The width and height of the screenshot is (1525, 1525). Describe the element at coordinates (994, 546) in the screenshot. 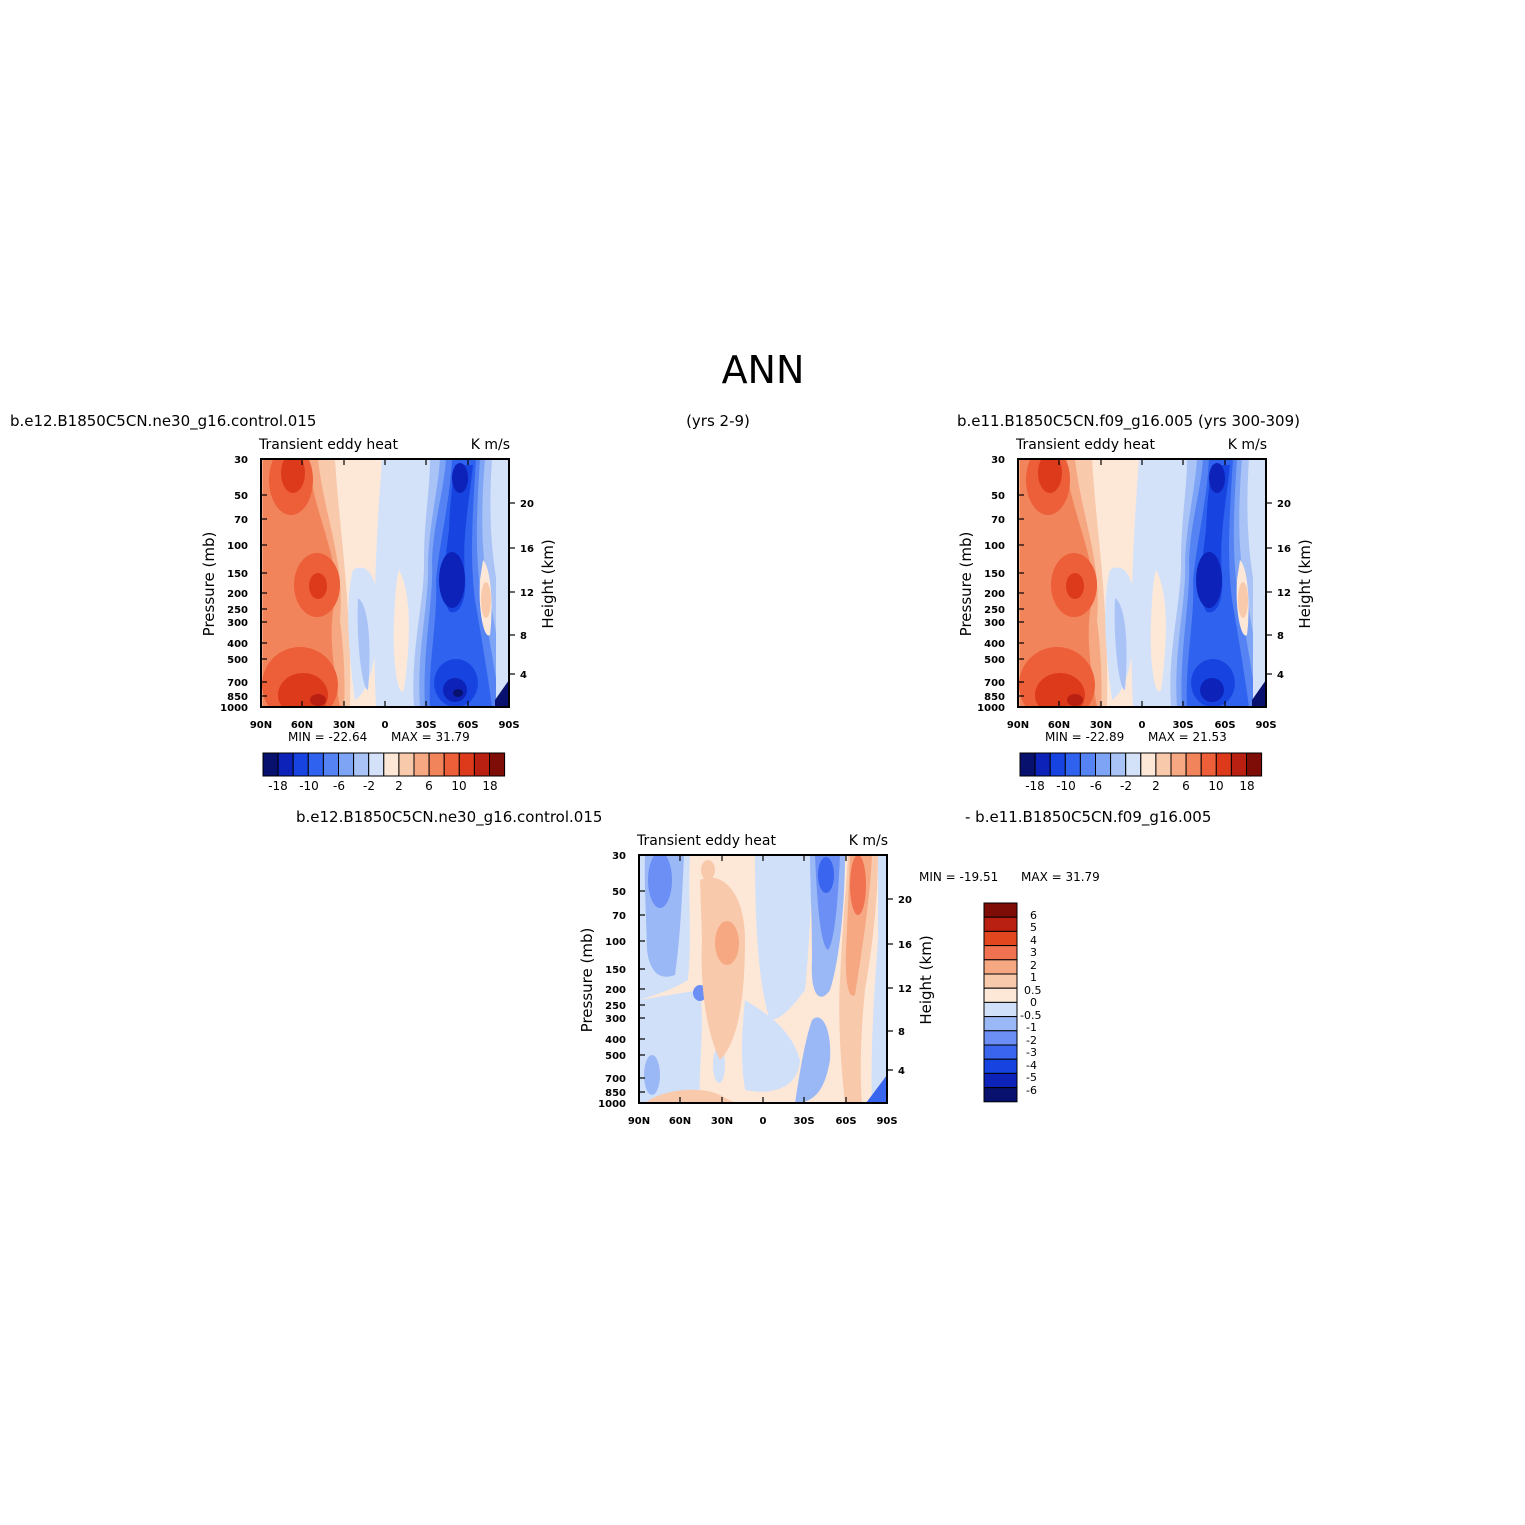

I see `y-tick: 100` at that location.